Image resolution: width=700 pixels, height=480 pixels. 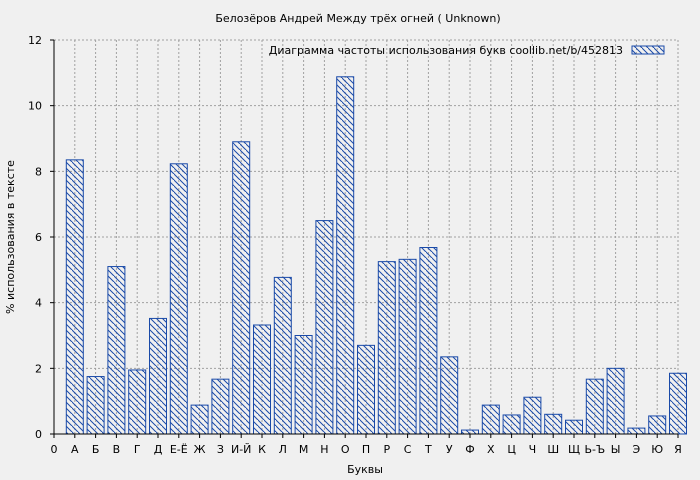 What do you see at coordinates (38, 171) in the screenshot?
I see `y-tick-label: 8` at bounding box center [38, 171].